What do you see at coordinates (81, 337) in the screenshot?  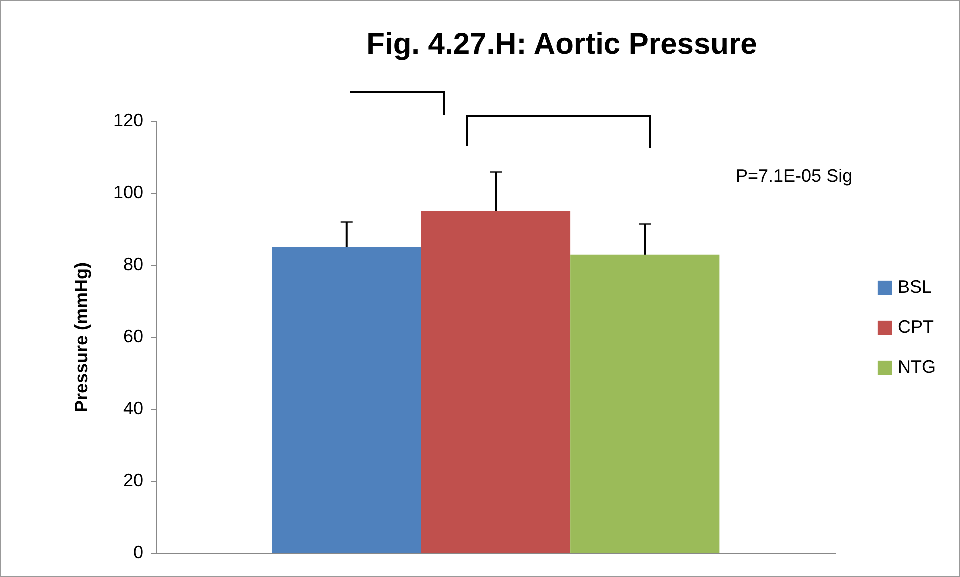 I see `y-axis-title: Pressure (mmHg)` at bounding box center [81, 337].